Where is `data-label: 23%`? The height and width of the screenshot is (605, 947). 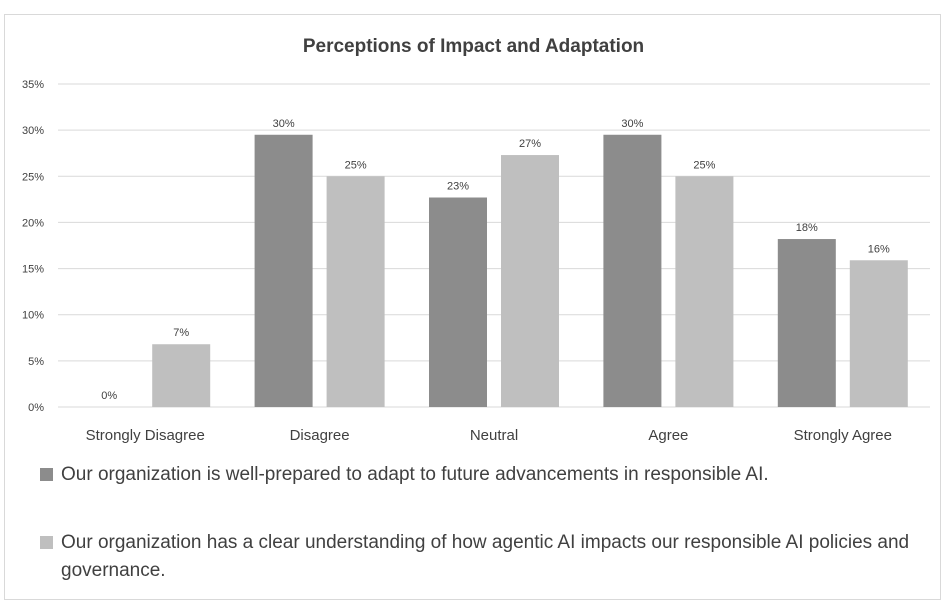 data-label: 23% is located at coordinates (458, 187).